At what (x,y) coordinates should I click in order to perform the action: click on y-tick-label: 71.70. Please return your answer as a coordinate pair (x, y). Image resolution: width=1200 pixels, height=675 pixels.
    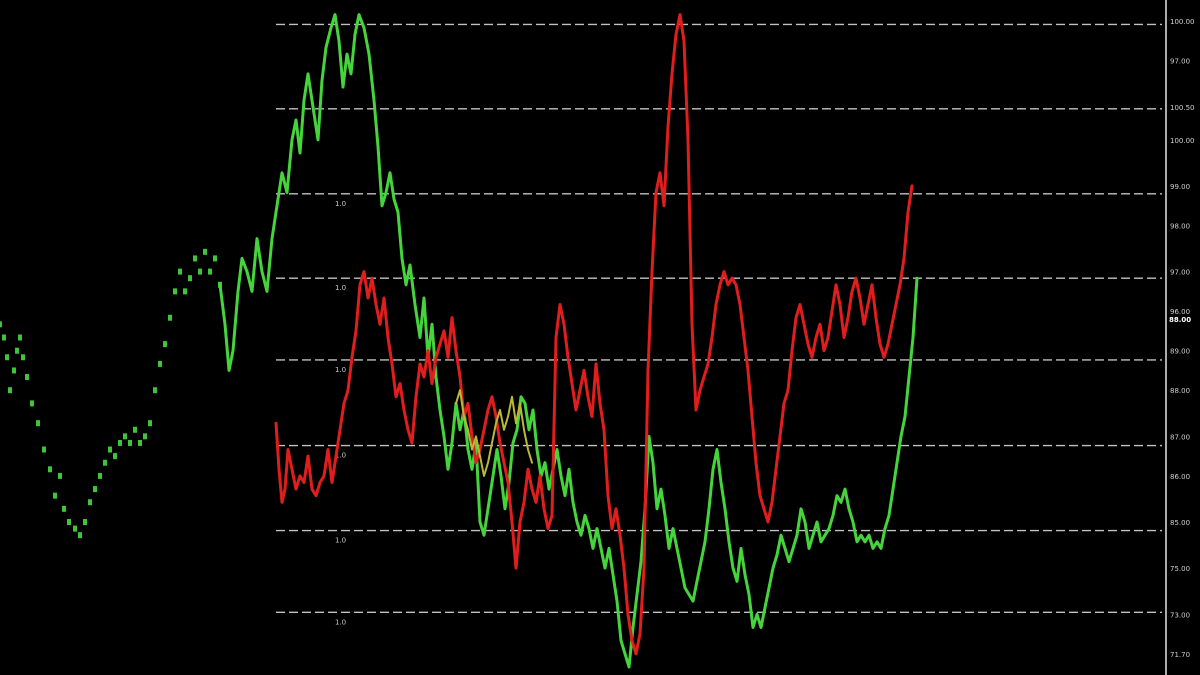
    Looking at the image, I should click on (1180, 655).